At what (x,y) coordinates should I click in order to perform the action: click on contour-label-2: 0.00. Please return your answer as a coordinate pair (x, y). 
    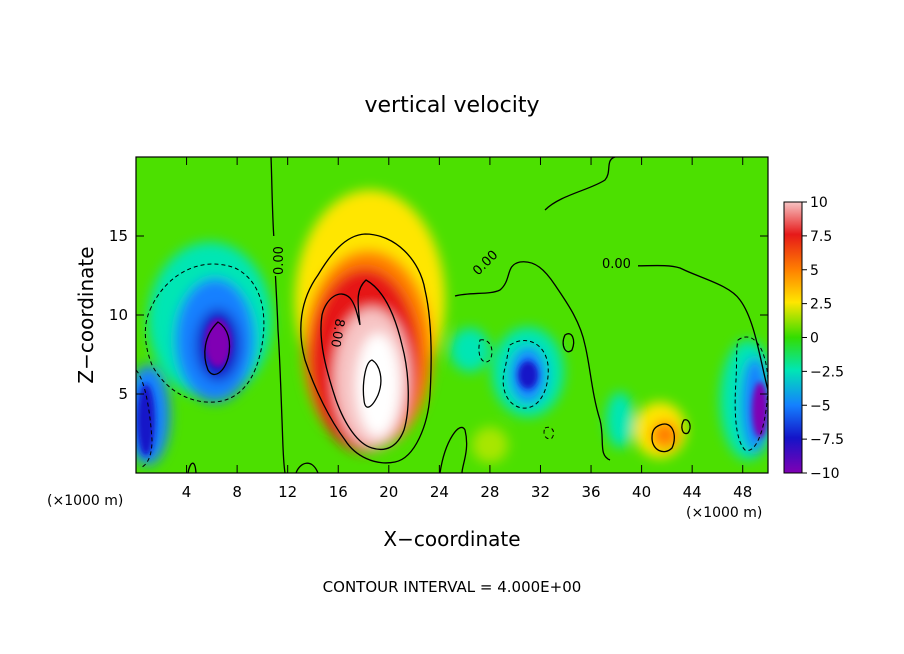
    Looking at the image, I should click on (616, 264).